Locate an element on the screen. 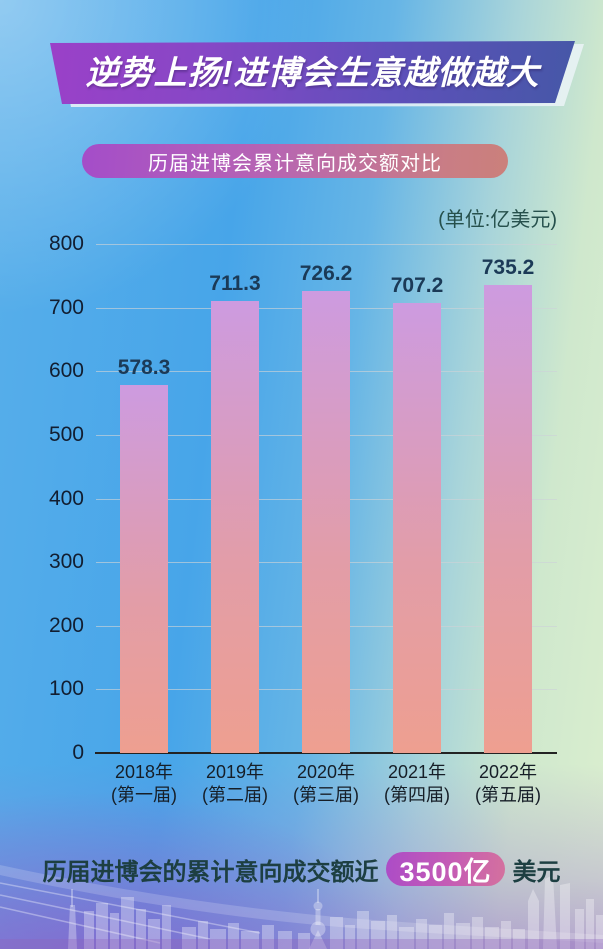 The height and width of the screenshot is (949, 603). y-tick-label-400: 400 is located at coordinates (66, 498).